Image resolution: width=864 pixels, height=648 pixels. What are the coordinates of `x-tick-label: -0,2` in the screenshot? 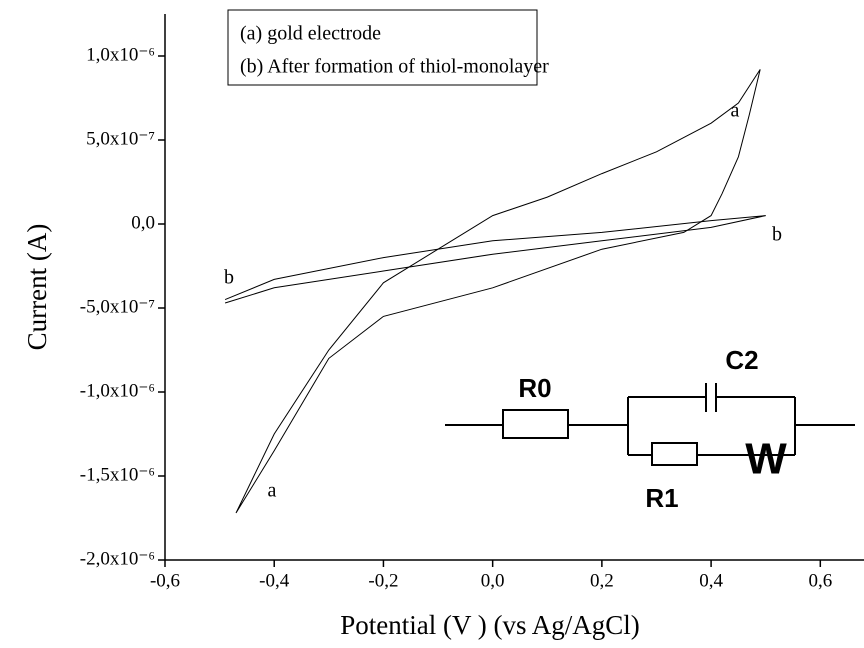 It's located at (383, 580).